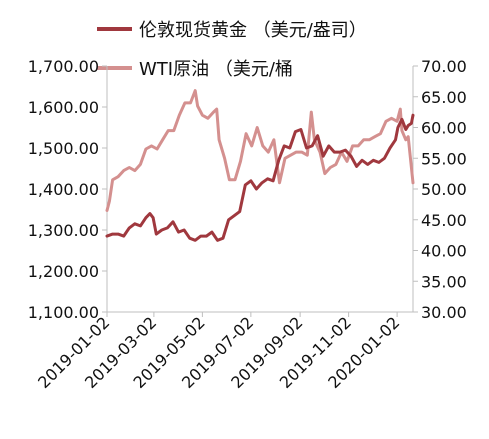 This screenshot has height=439, width=489. What do you see at coordinates (232, 50) in the screenshot?
I see `legend: 伦敦现货黄金 （美元/盎司） WTI原油 （美元/桶` at bounding box center [232, 50].